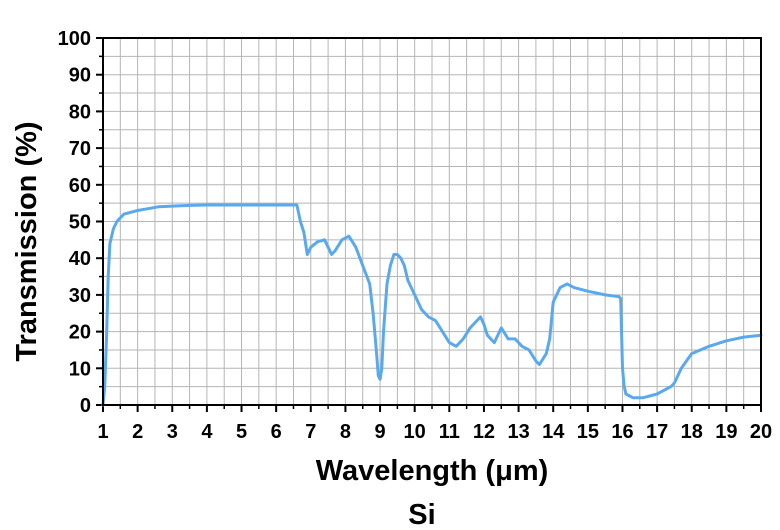 Image resolution: width=780 pixels, height=530 pixels. What do you see at coordinates (137, 432) in the screenshot?
I see `x-tick-label: 2` at bounding box center [137, 432].